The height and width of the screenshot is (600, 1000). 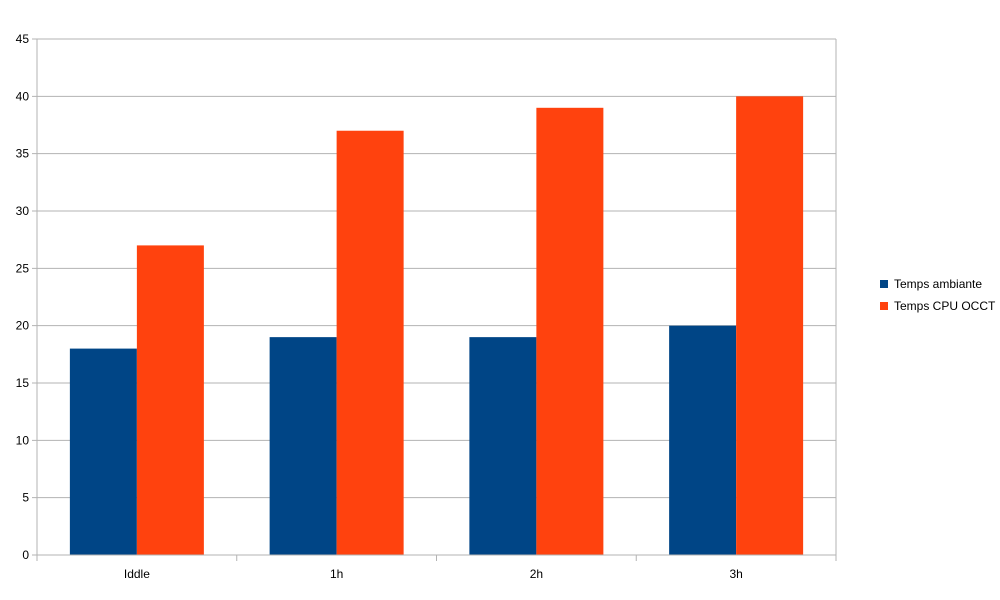 I want to click on y-tick-label-30: 30, so click(x=23, y=211).